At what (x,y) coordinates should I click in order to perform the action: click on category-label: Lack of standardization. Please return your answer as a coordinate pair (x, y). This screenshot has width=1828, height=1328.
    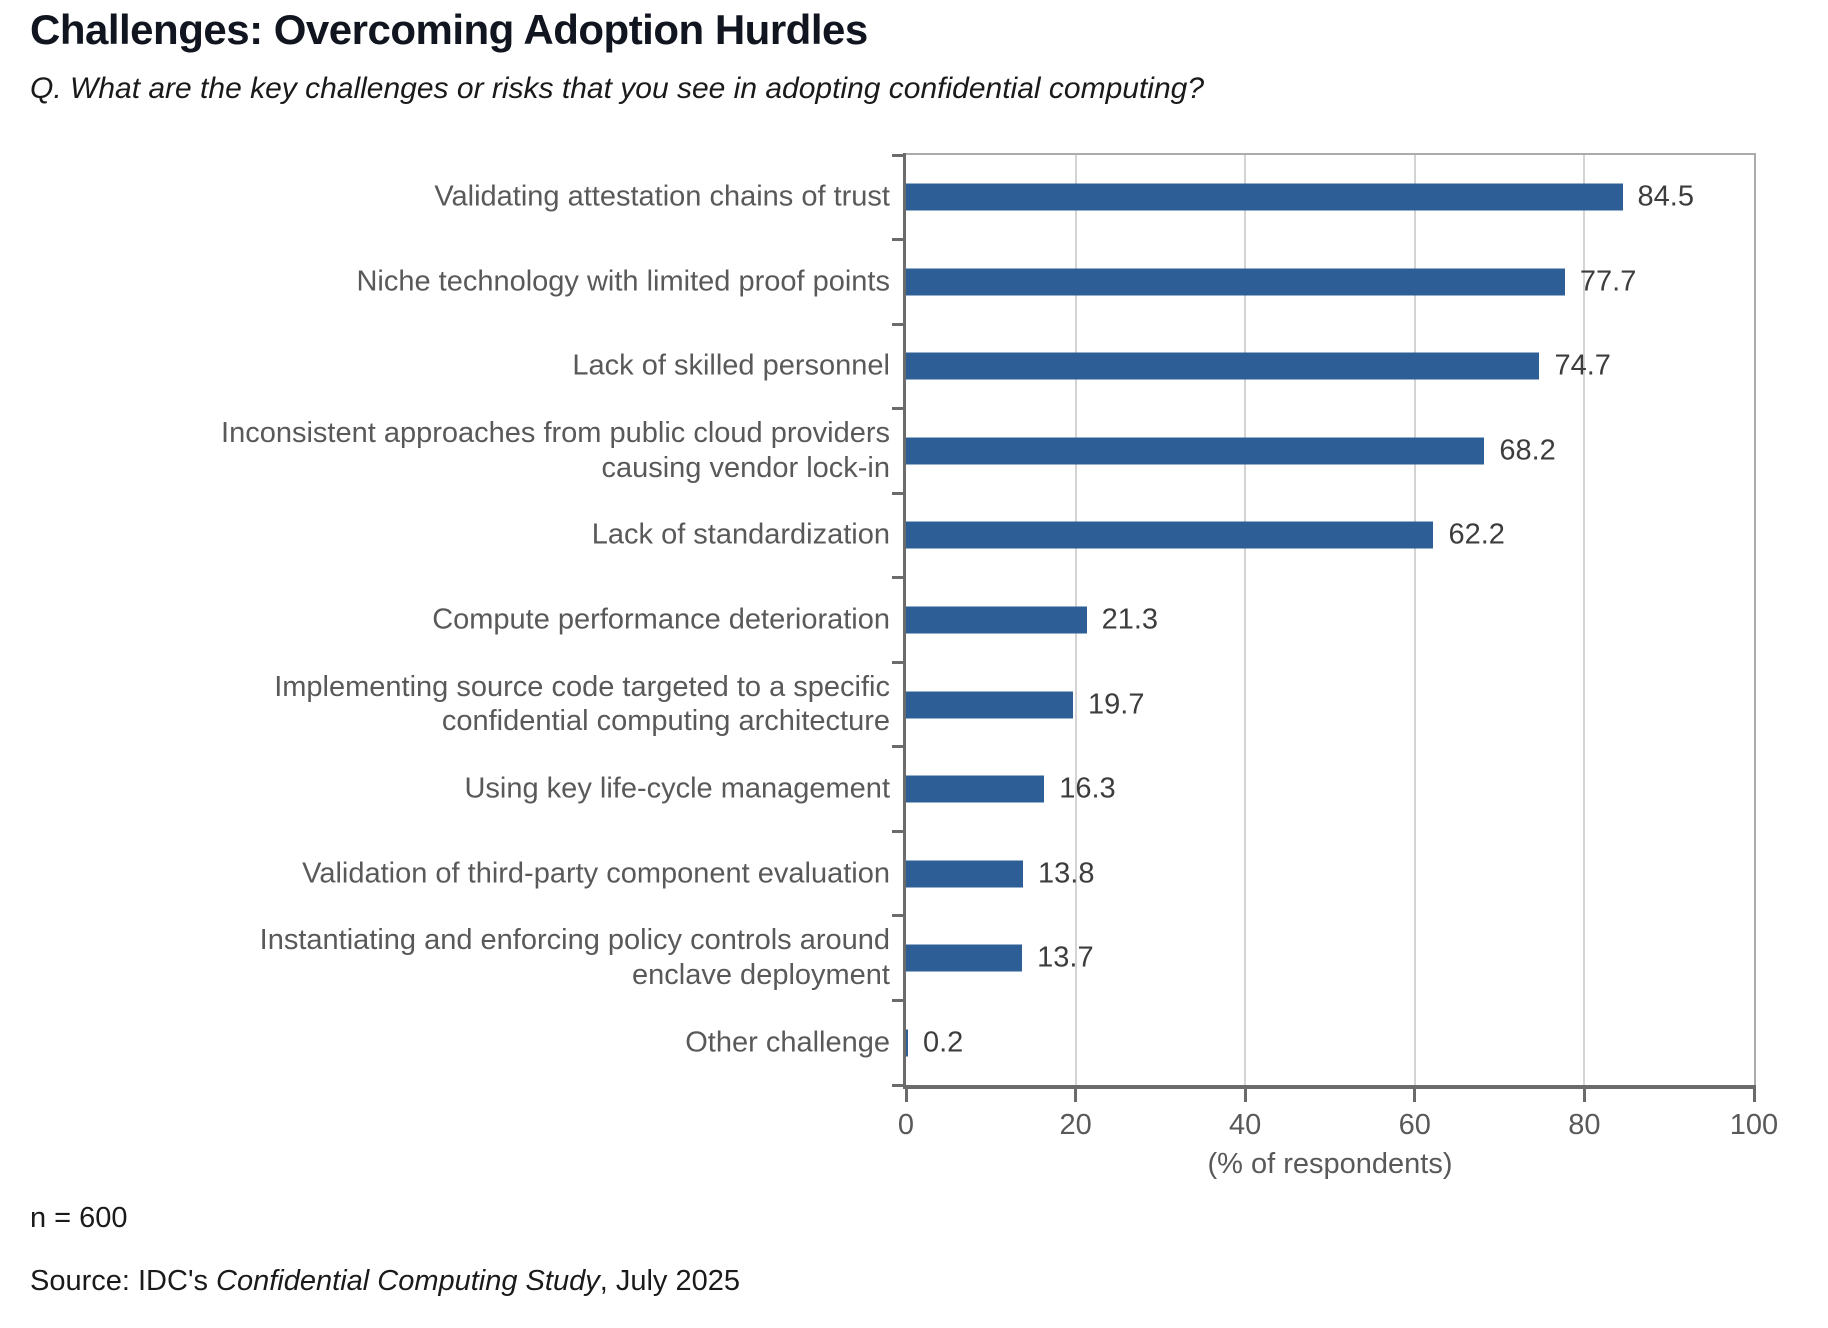
    Looking at the image, I should click on (740, 535).